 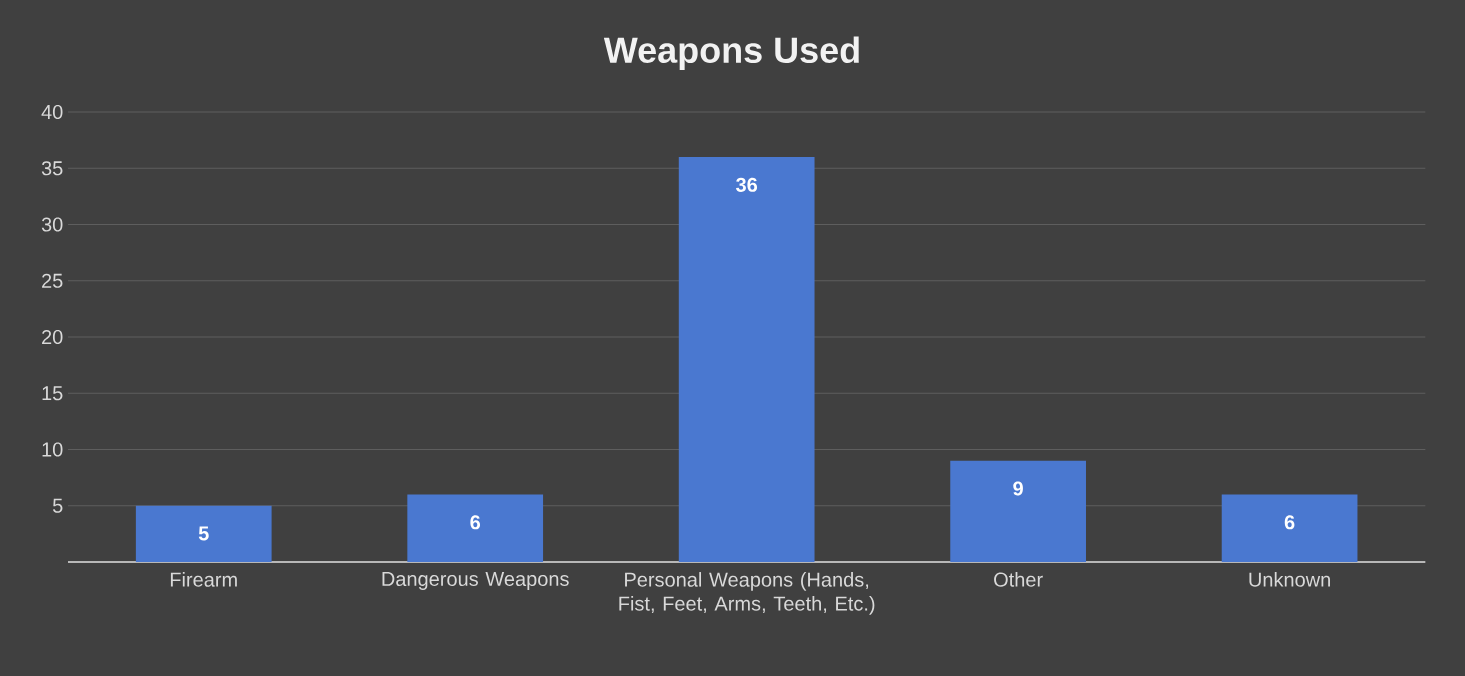 I want to click on x-tick-label: Other, so click(x=1018, y=579).